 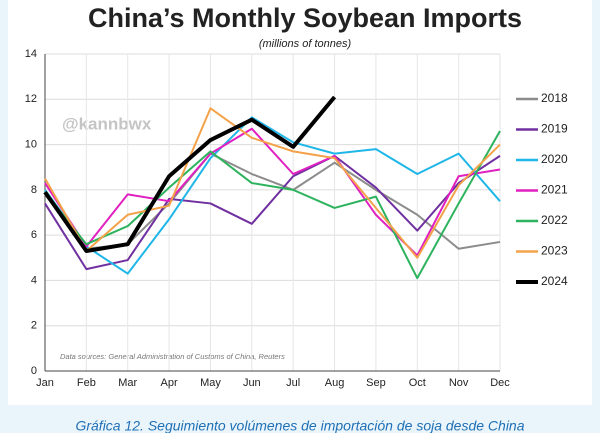 What do you see at coordinates (169, 383) in the screenshot?
I see `x-tick-label: Apr` at bounding box center [169, 383].